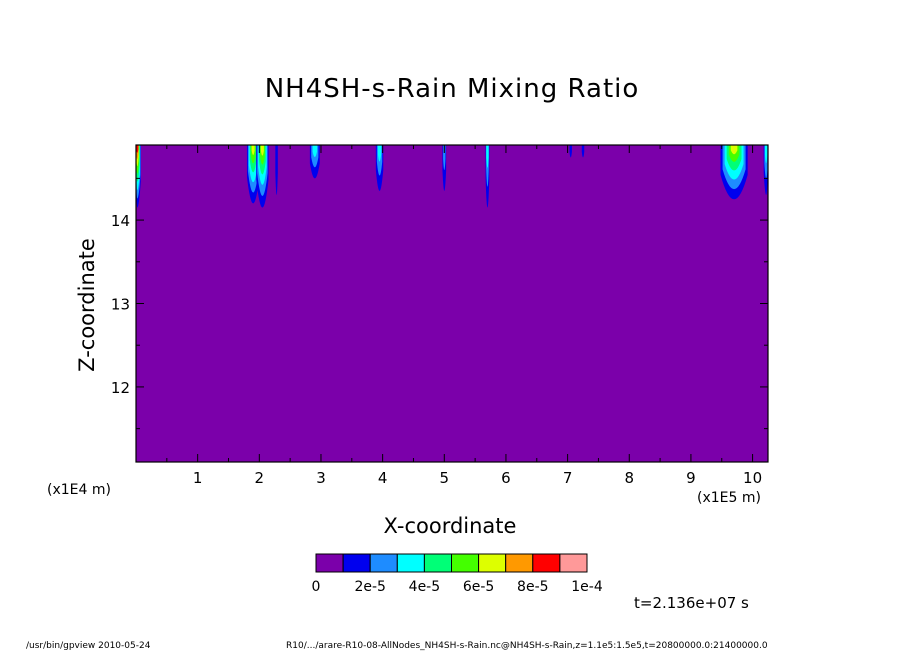 The image size is (904, 654). What do you see at coordinates (79, 490) in the screenshot?
I see `y-axis-unit: (x1E4 m)` at bounding box center [79, 490].